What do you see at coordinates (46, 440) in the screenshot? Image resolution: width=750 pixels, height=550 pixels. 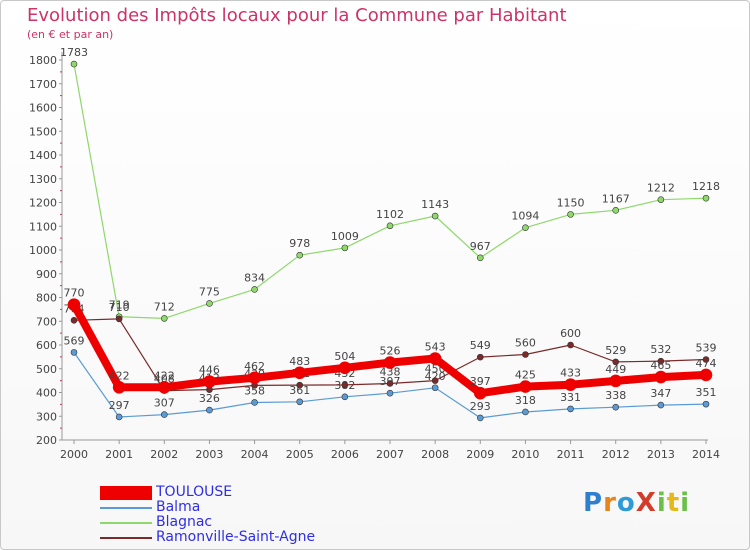 I see `y-tick-label: 200` at bounding box center [46, 440].